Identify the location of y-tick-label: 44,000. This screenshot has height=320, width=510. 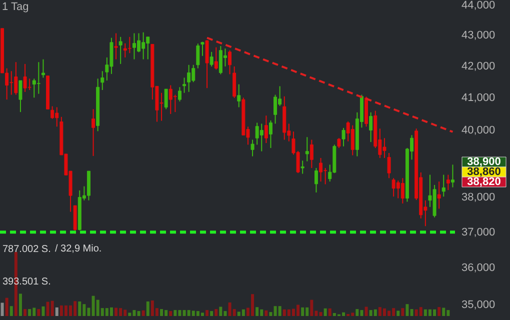
(479, 6).